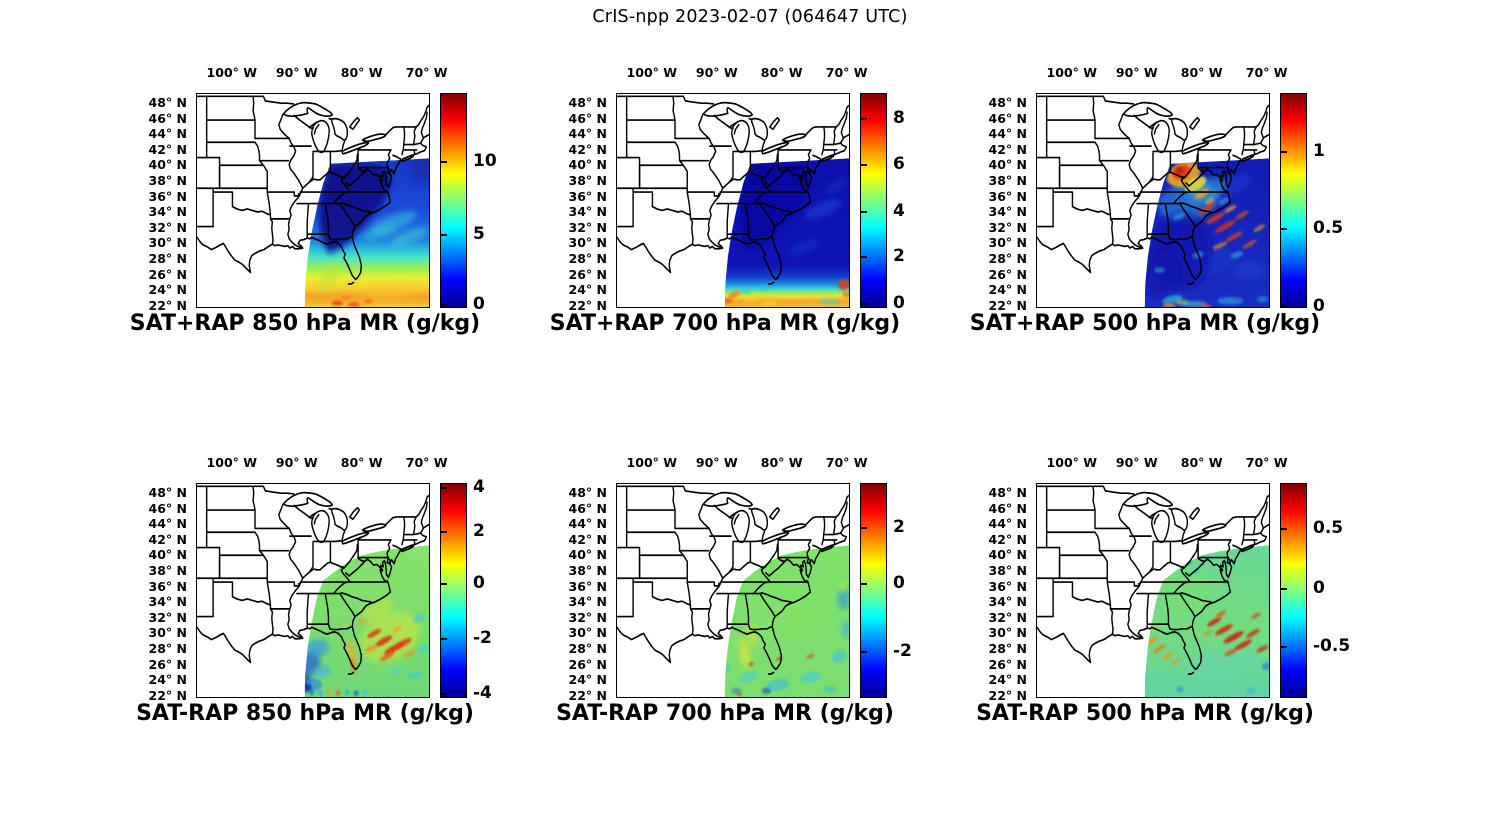 The width and height of the screenshot is (1500, 825). I want to click on y-tick-label: 24° N, so click(167, 680).